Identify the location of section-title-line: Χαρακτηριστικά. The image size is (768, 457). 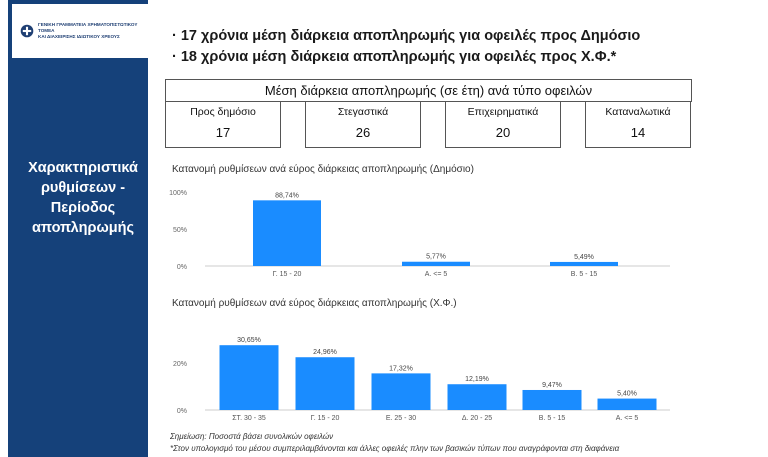
(83, 168).